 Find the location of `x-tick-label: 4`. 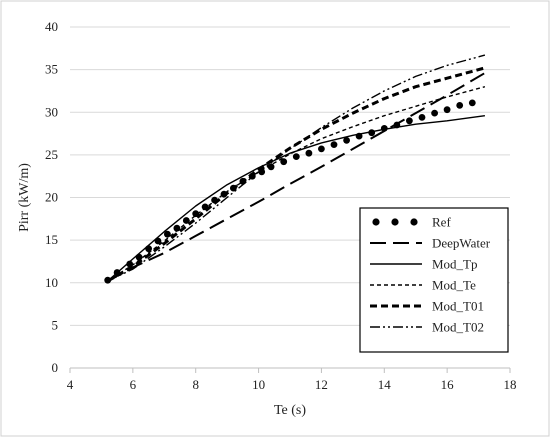

x-tick-label: 4 is located at coordinates (70, 384).